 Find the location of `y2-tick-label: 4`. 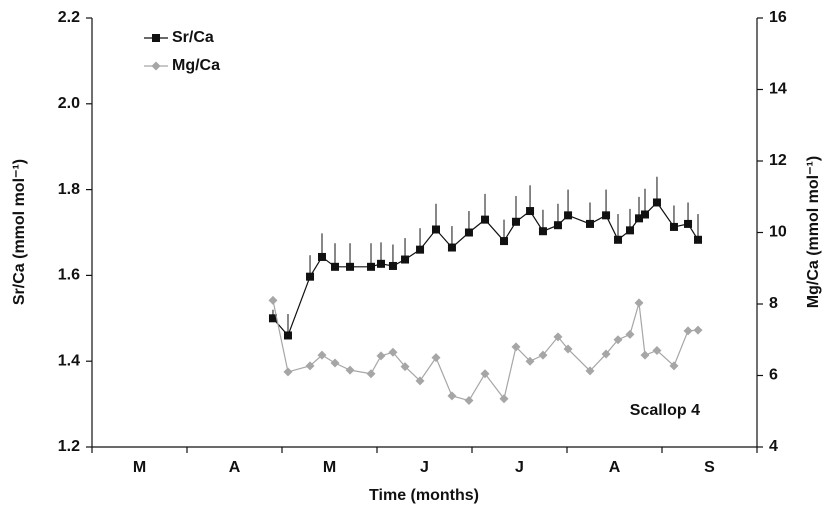

y2-tick-label: 4 is located at coordinates (773, 446).